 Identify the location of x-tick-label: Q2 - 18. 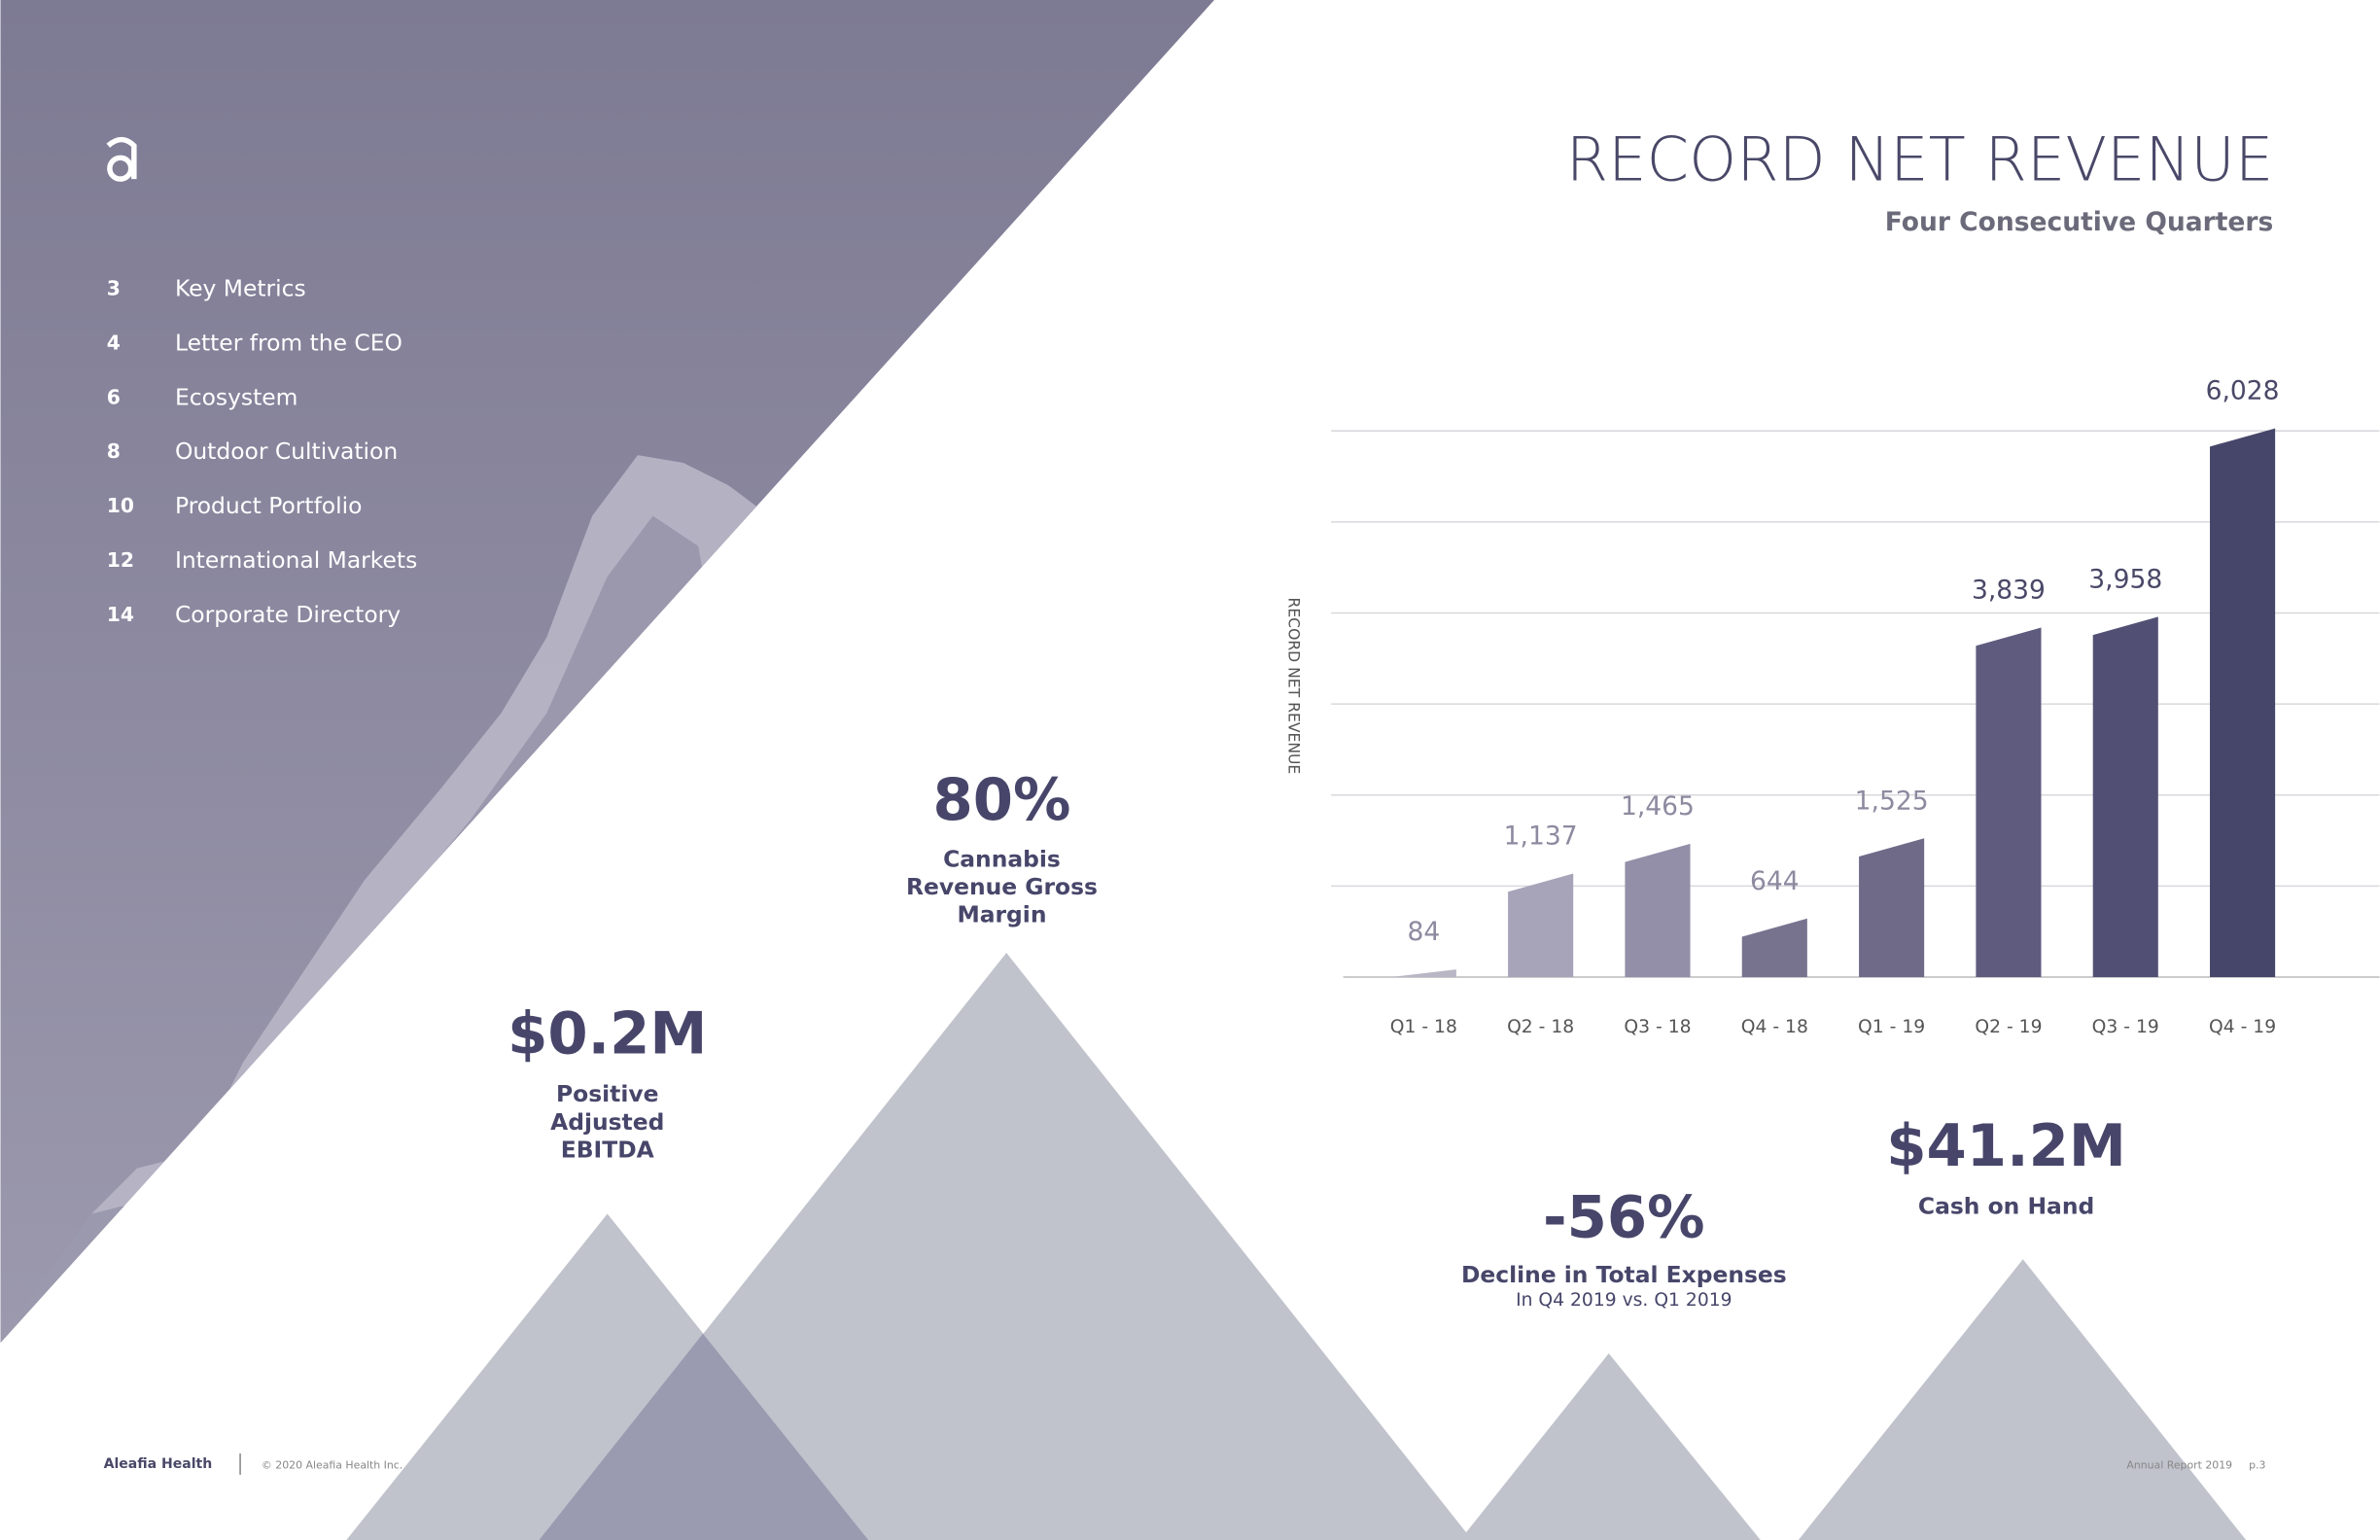
(1540, 1027).